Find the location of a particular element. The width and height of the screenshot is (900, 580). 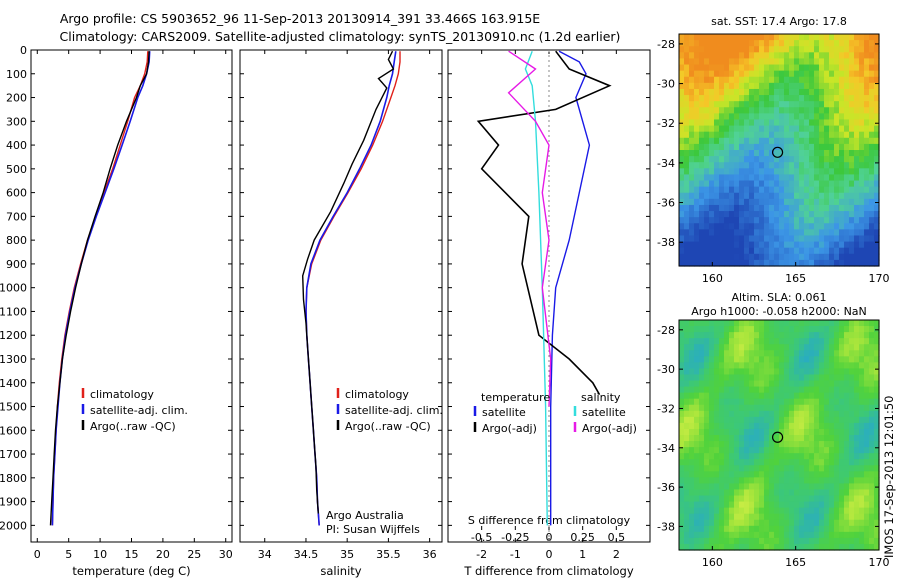

y-tick-label: 200 is located at coordinates (16, 98).